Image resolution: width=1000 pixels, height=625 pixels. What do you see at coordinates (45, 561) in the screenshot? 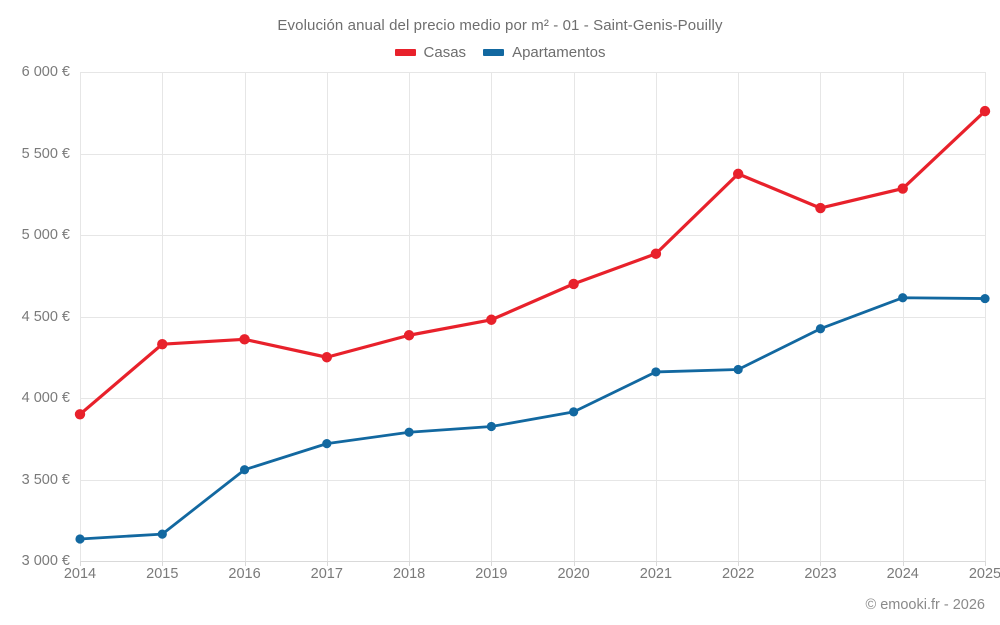
I see `y-axis-tick-label: 3 000 €` at bounding box center [45, 561].